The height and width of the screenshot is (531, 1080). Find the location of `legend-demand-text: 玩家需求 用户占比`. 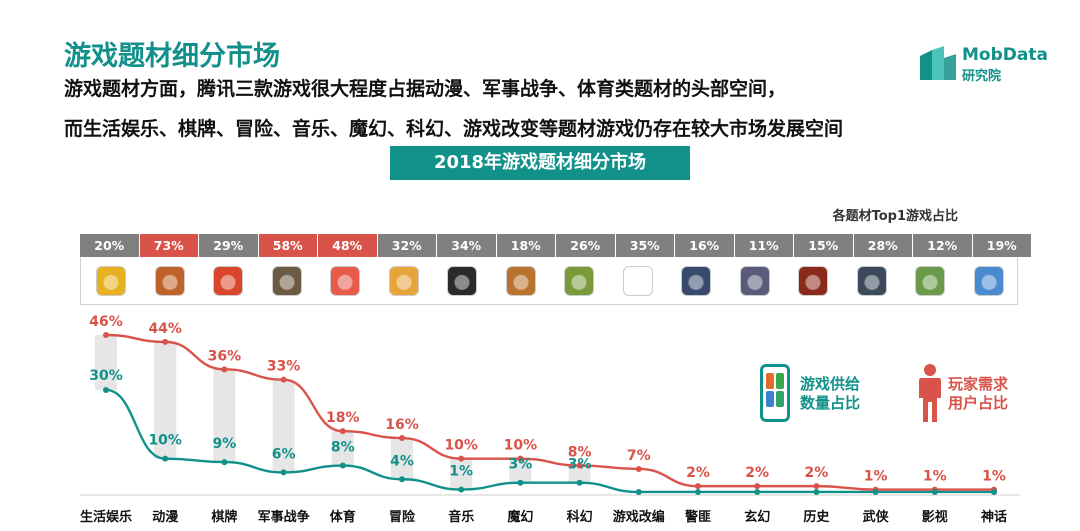

legend-demand-text: 玩家需求 用户占比 is located at coordinates (978, 394).